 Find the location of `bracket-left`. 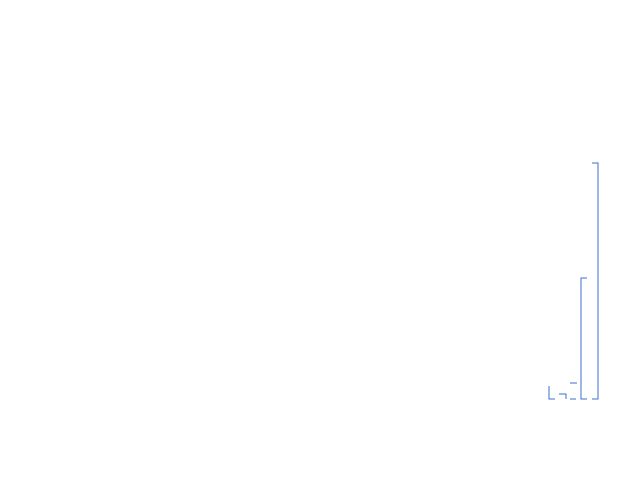

bracket-left is located at coordinates (551, 393).